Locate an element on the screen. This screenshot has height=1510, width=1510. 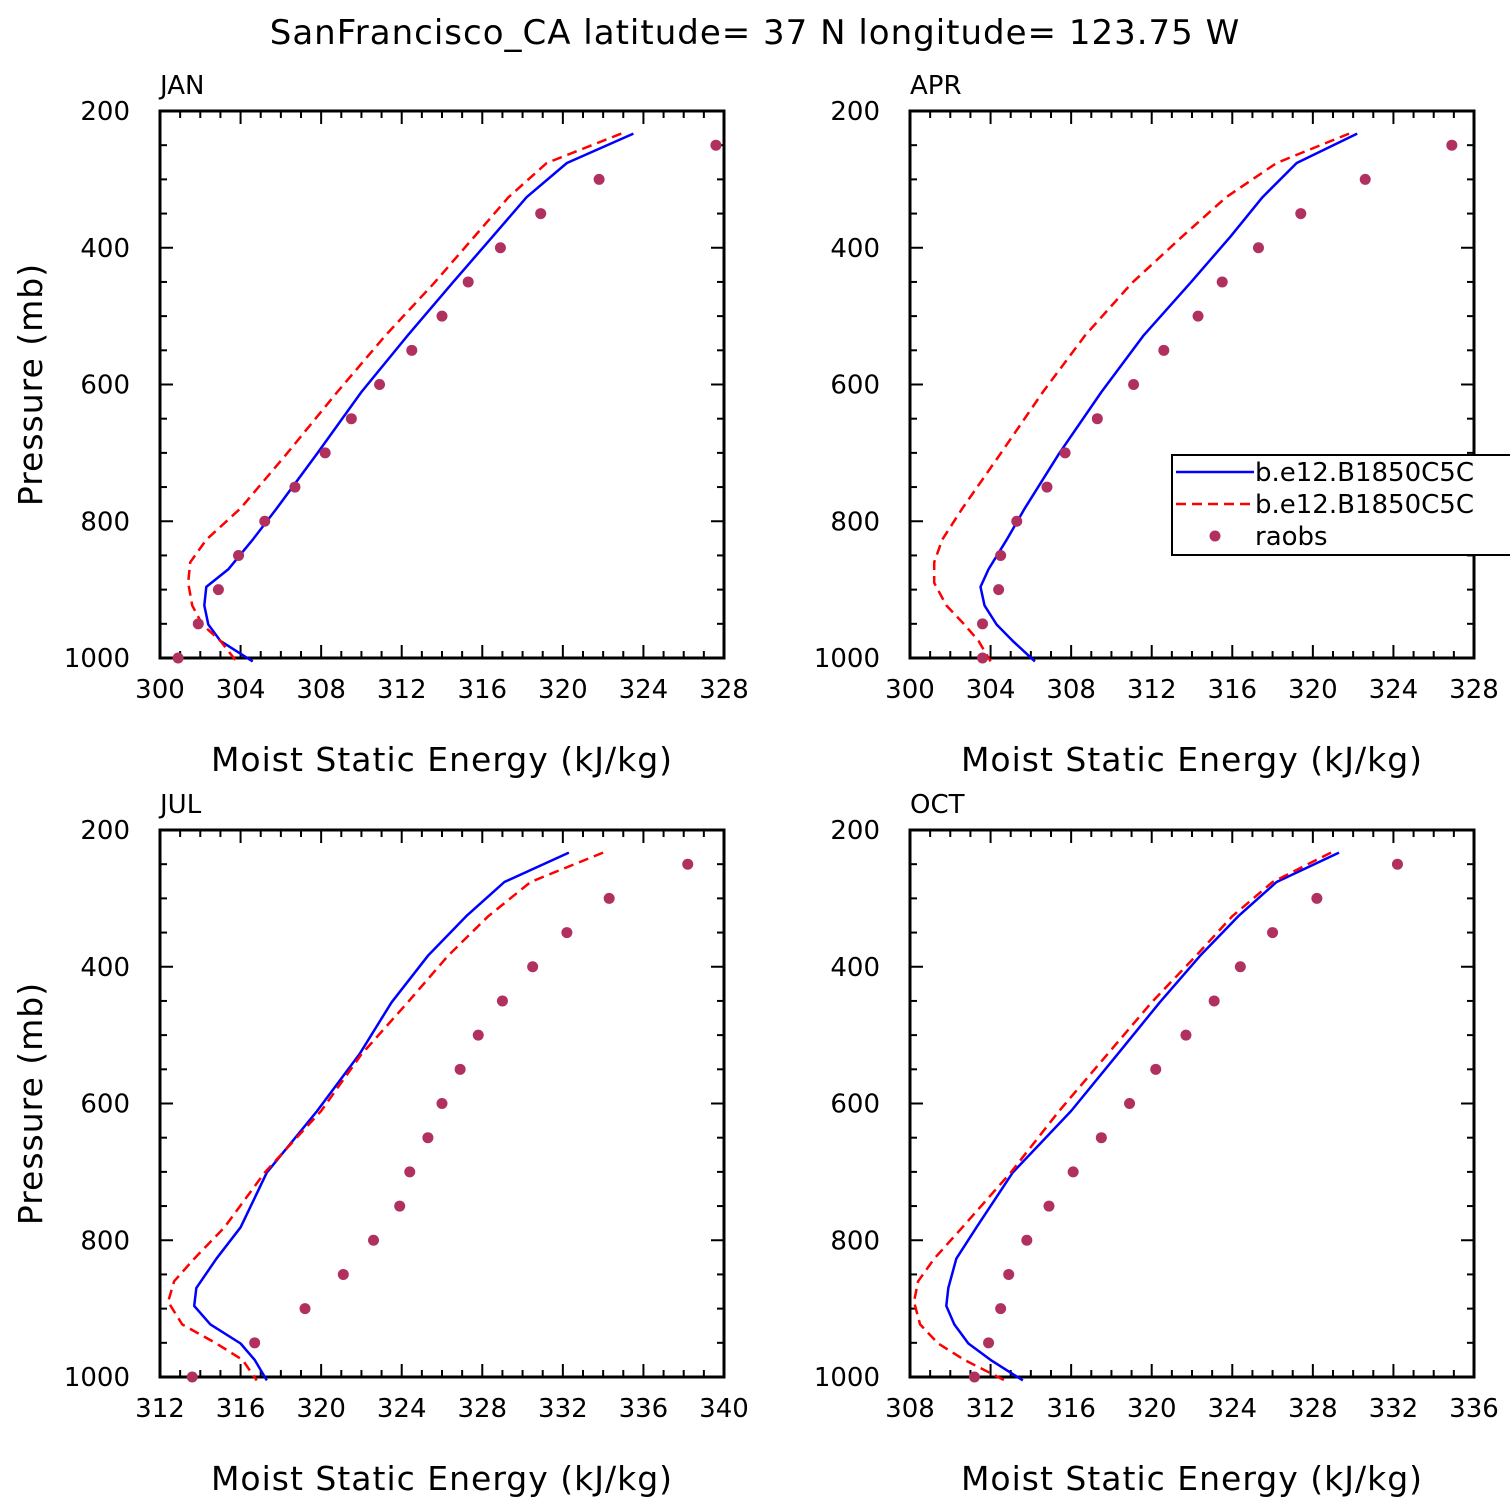
x-tick-label: 300 is located at coordinates (160, 690).